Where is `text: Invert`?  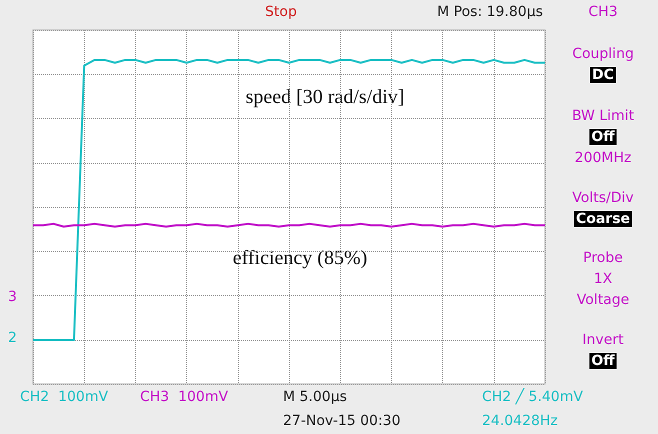
text: Invert is located at coordinates (603, 340).